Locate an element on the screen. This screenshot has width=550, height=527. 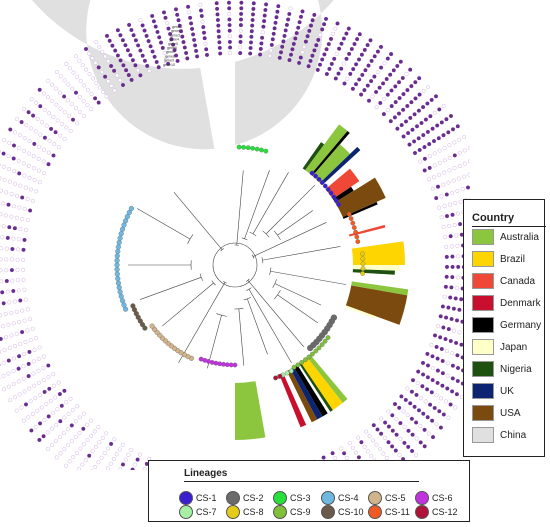
lineage-item-cs-8: CS-8 is located at coordinates (245, 512).